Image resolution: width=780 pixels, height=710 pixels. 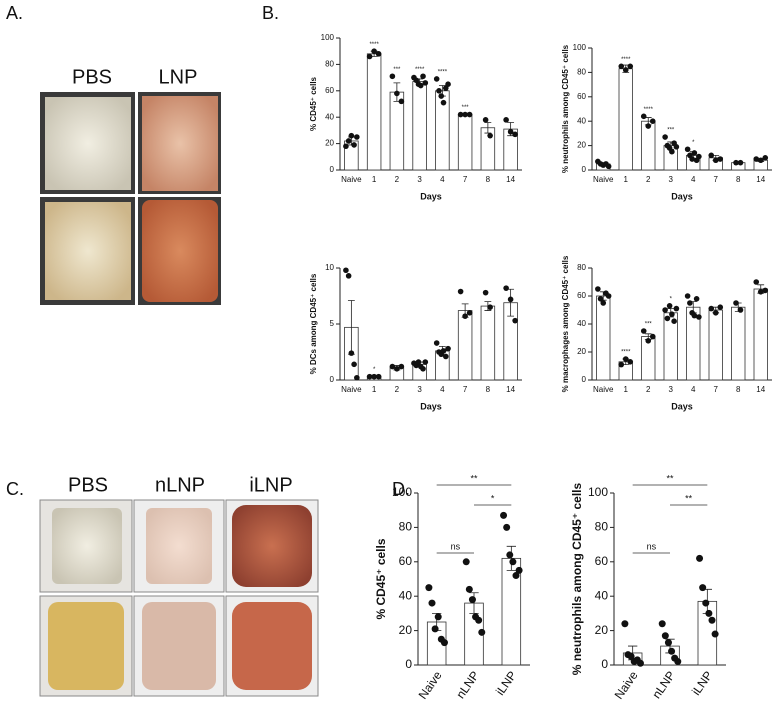 I want to click on comparison-label: ns, so click(x=652, y=546).